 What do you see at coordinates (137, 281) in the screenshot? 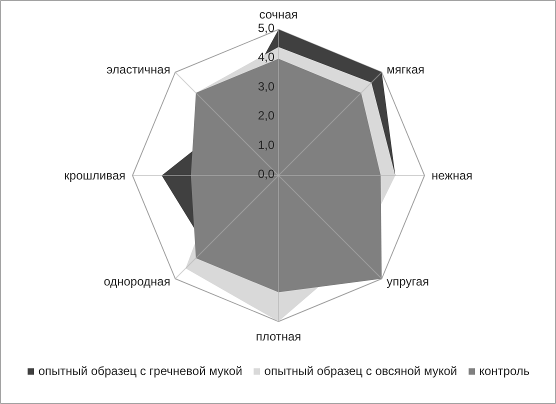
I see `spoke-label: однородная` at bounding box center [137, 281].